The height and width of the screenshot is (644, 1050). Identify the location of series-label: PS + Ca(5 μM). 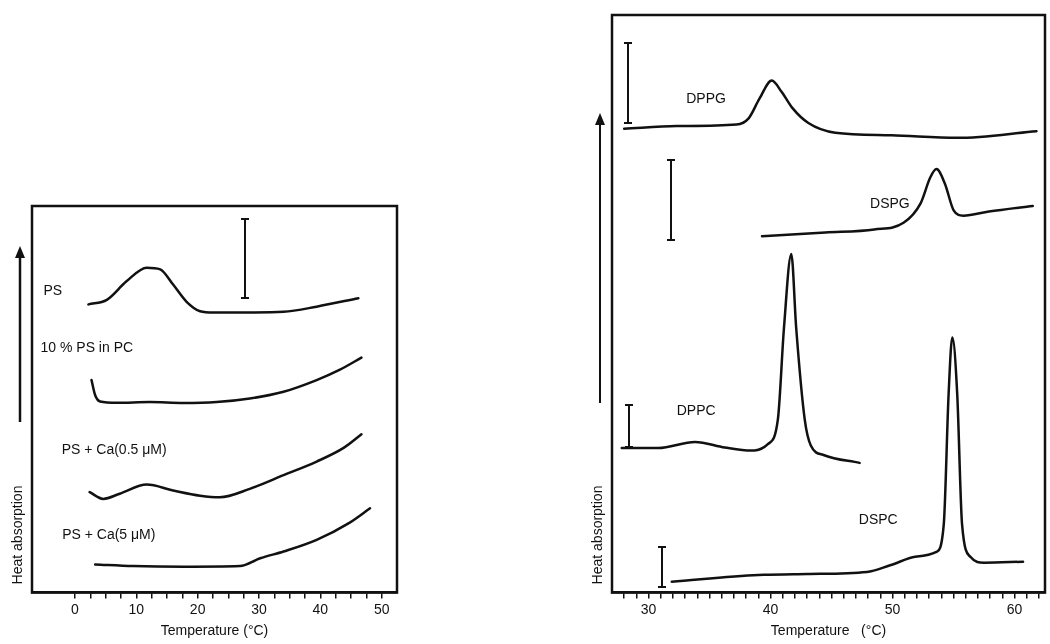
(109, 534).